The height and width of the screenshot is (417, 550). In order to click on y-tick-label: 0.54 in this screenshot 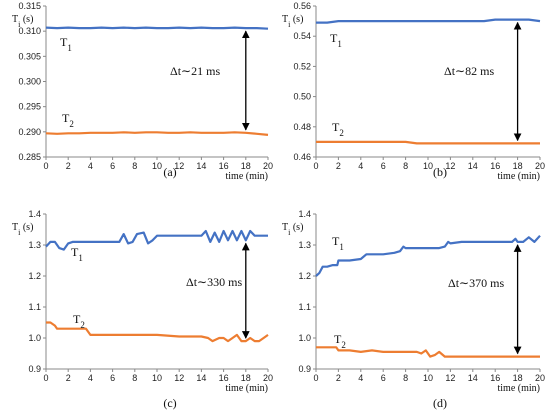, I will do `click(302, 36)`.